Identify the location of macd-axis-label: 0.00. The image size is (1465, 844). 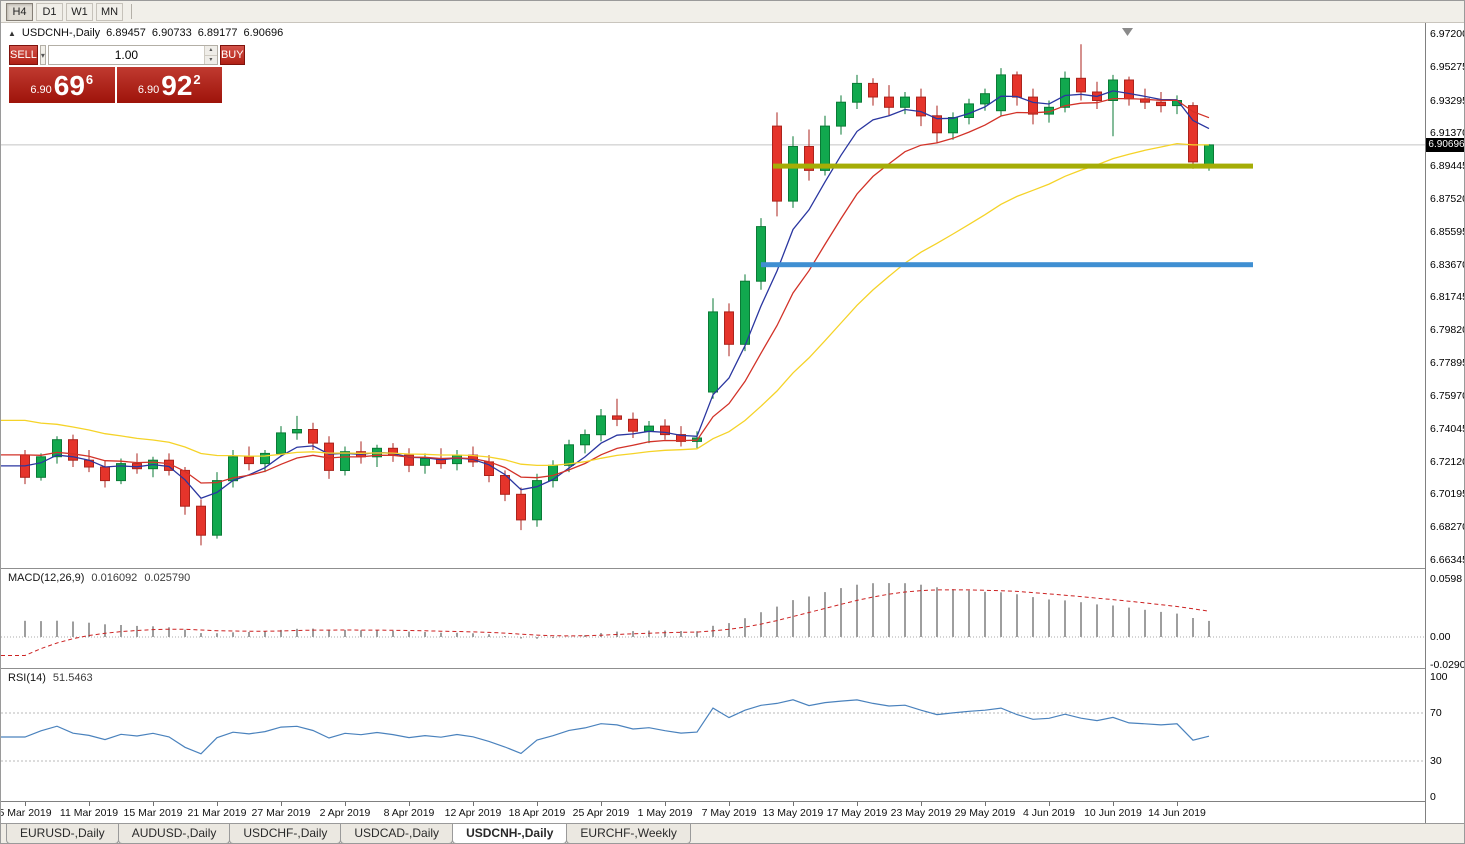
(1440, 637).